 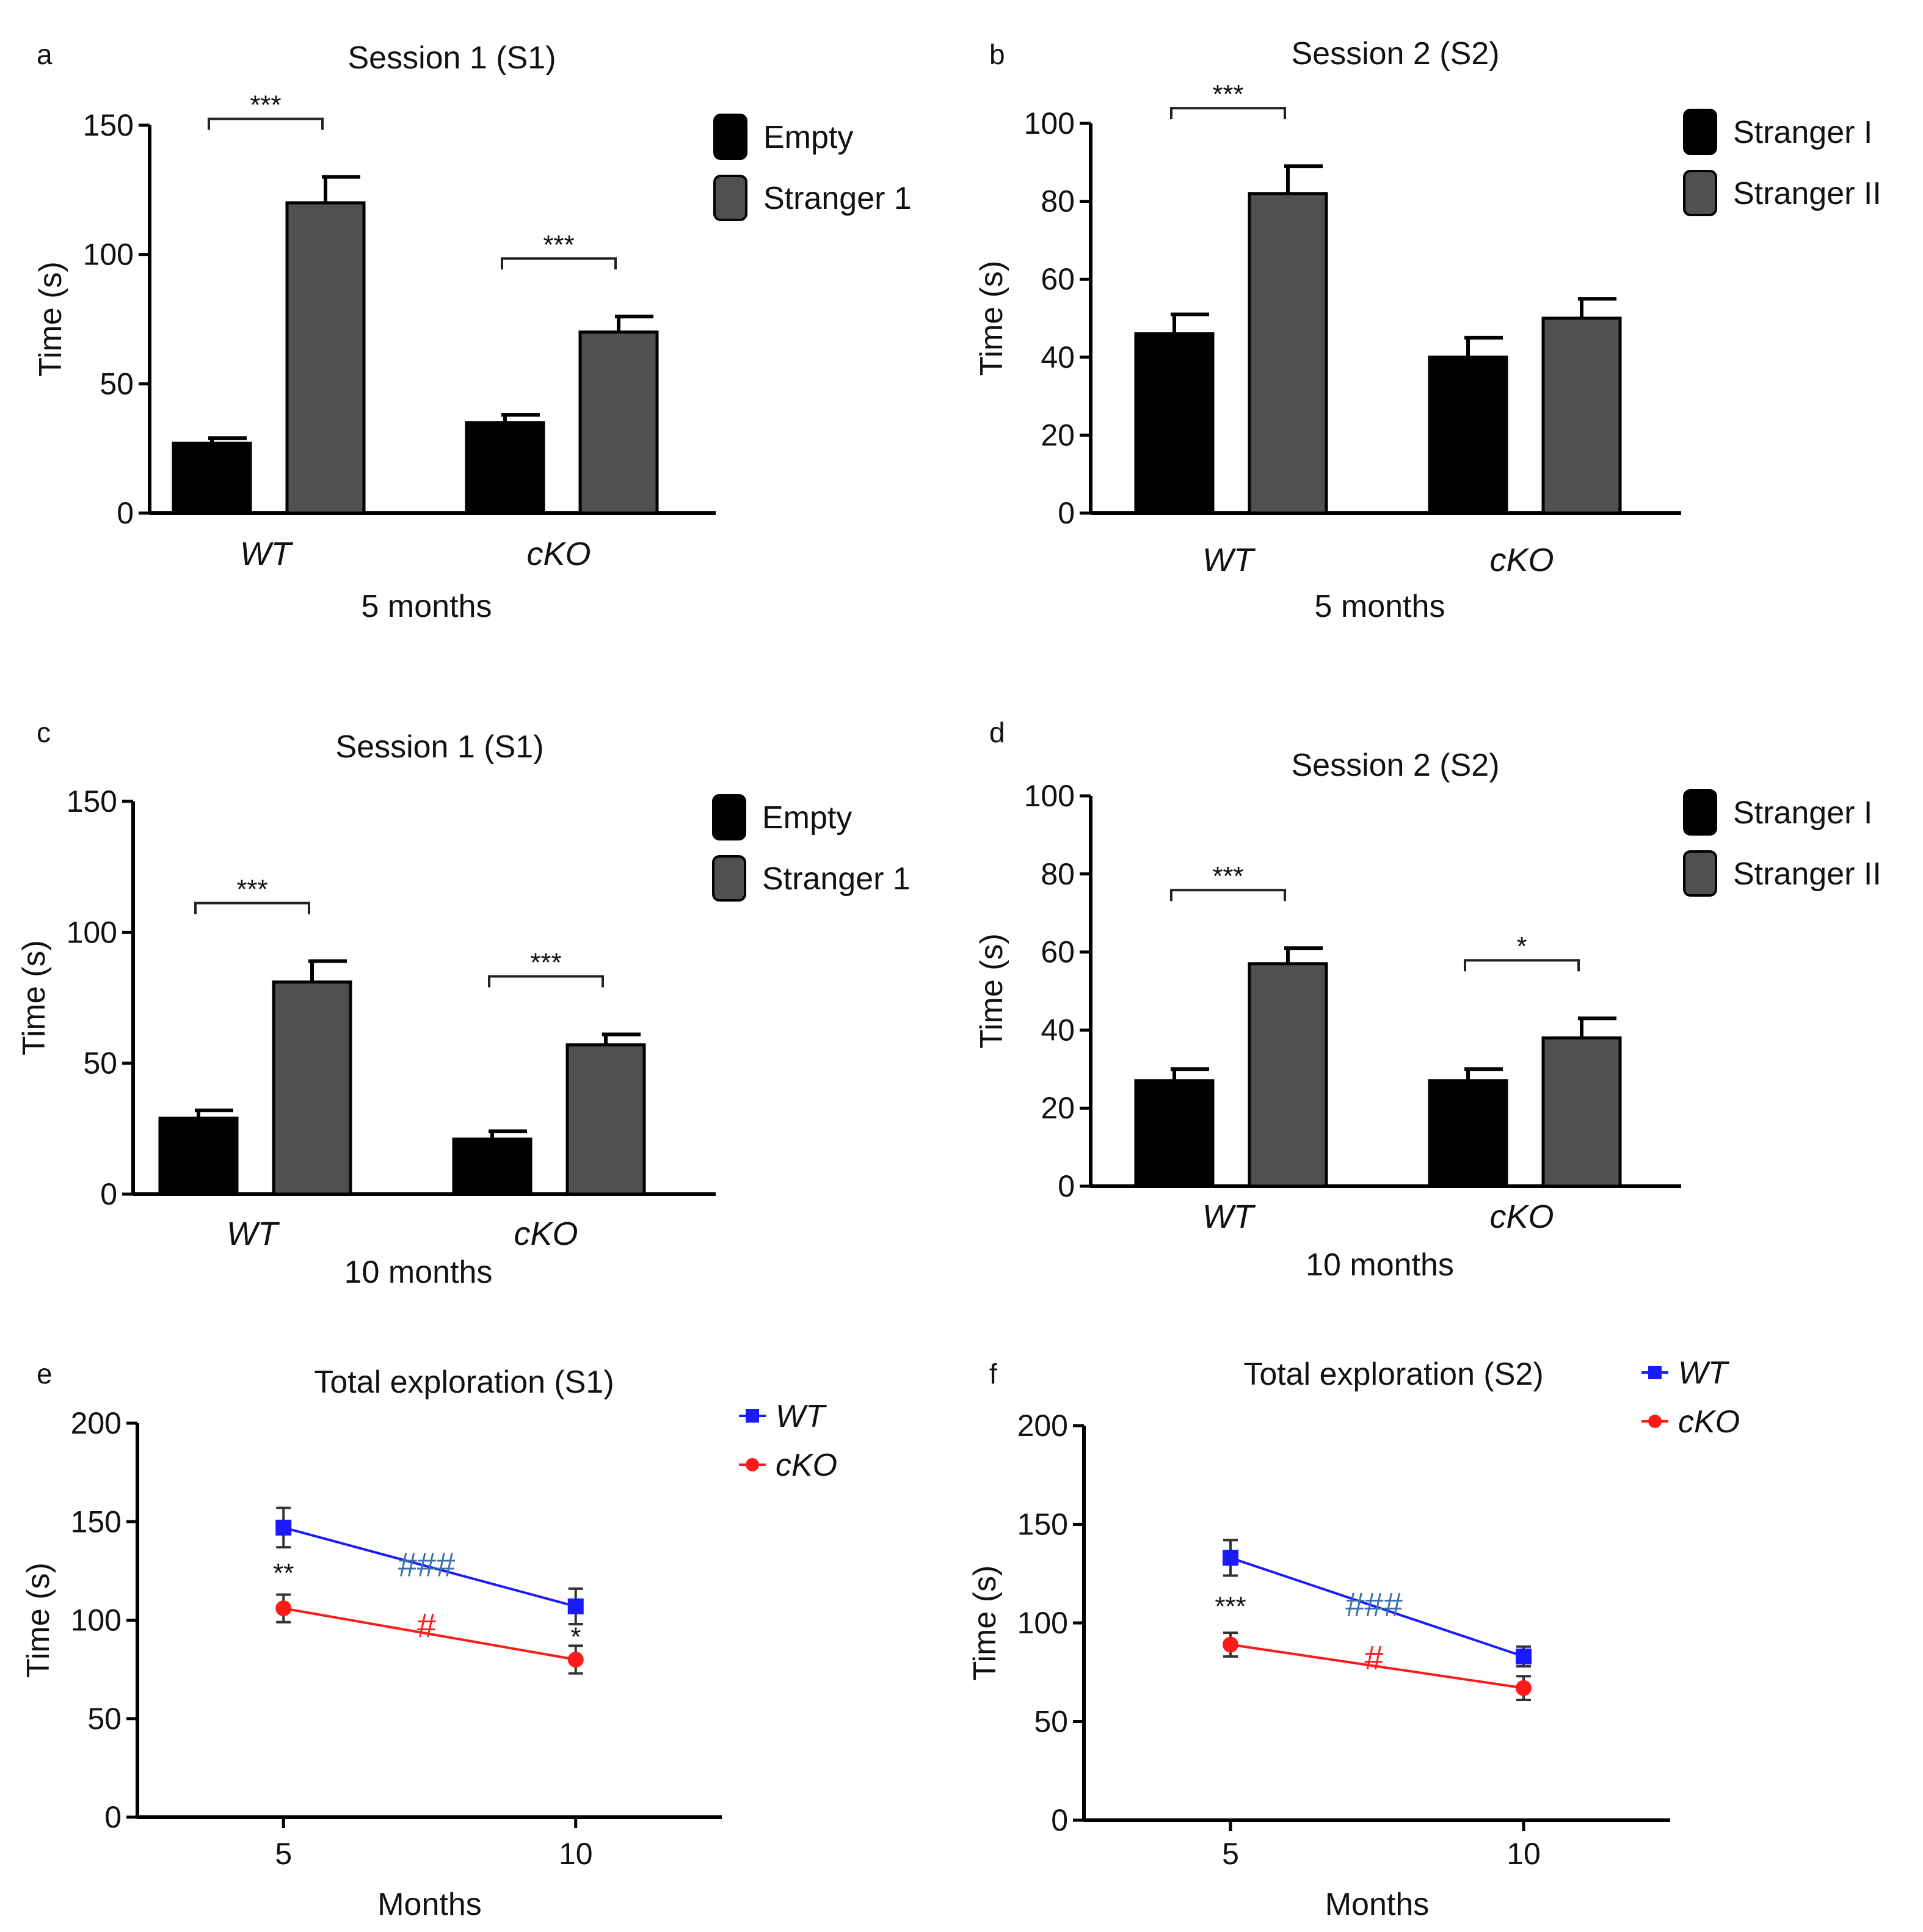 I want to click on category-label: cKO, so click(x=546, y=1234).